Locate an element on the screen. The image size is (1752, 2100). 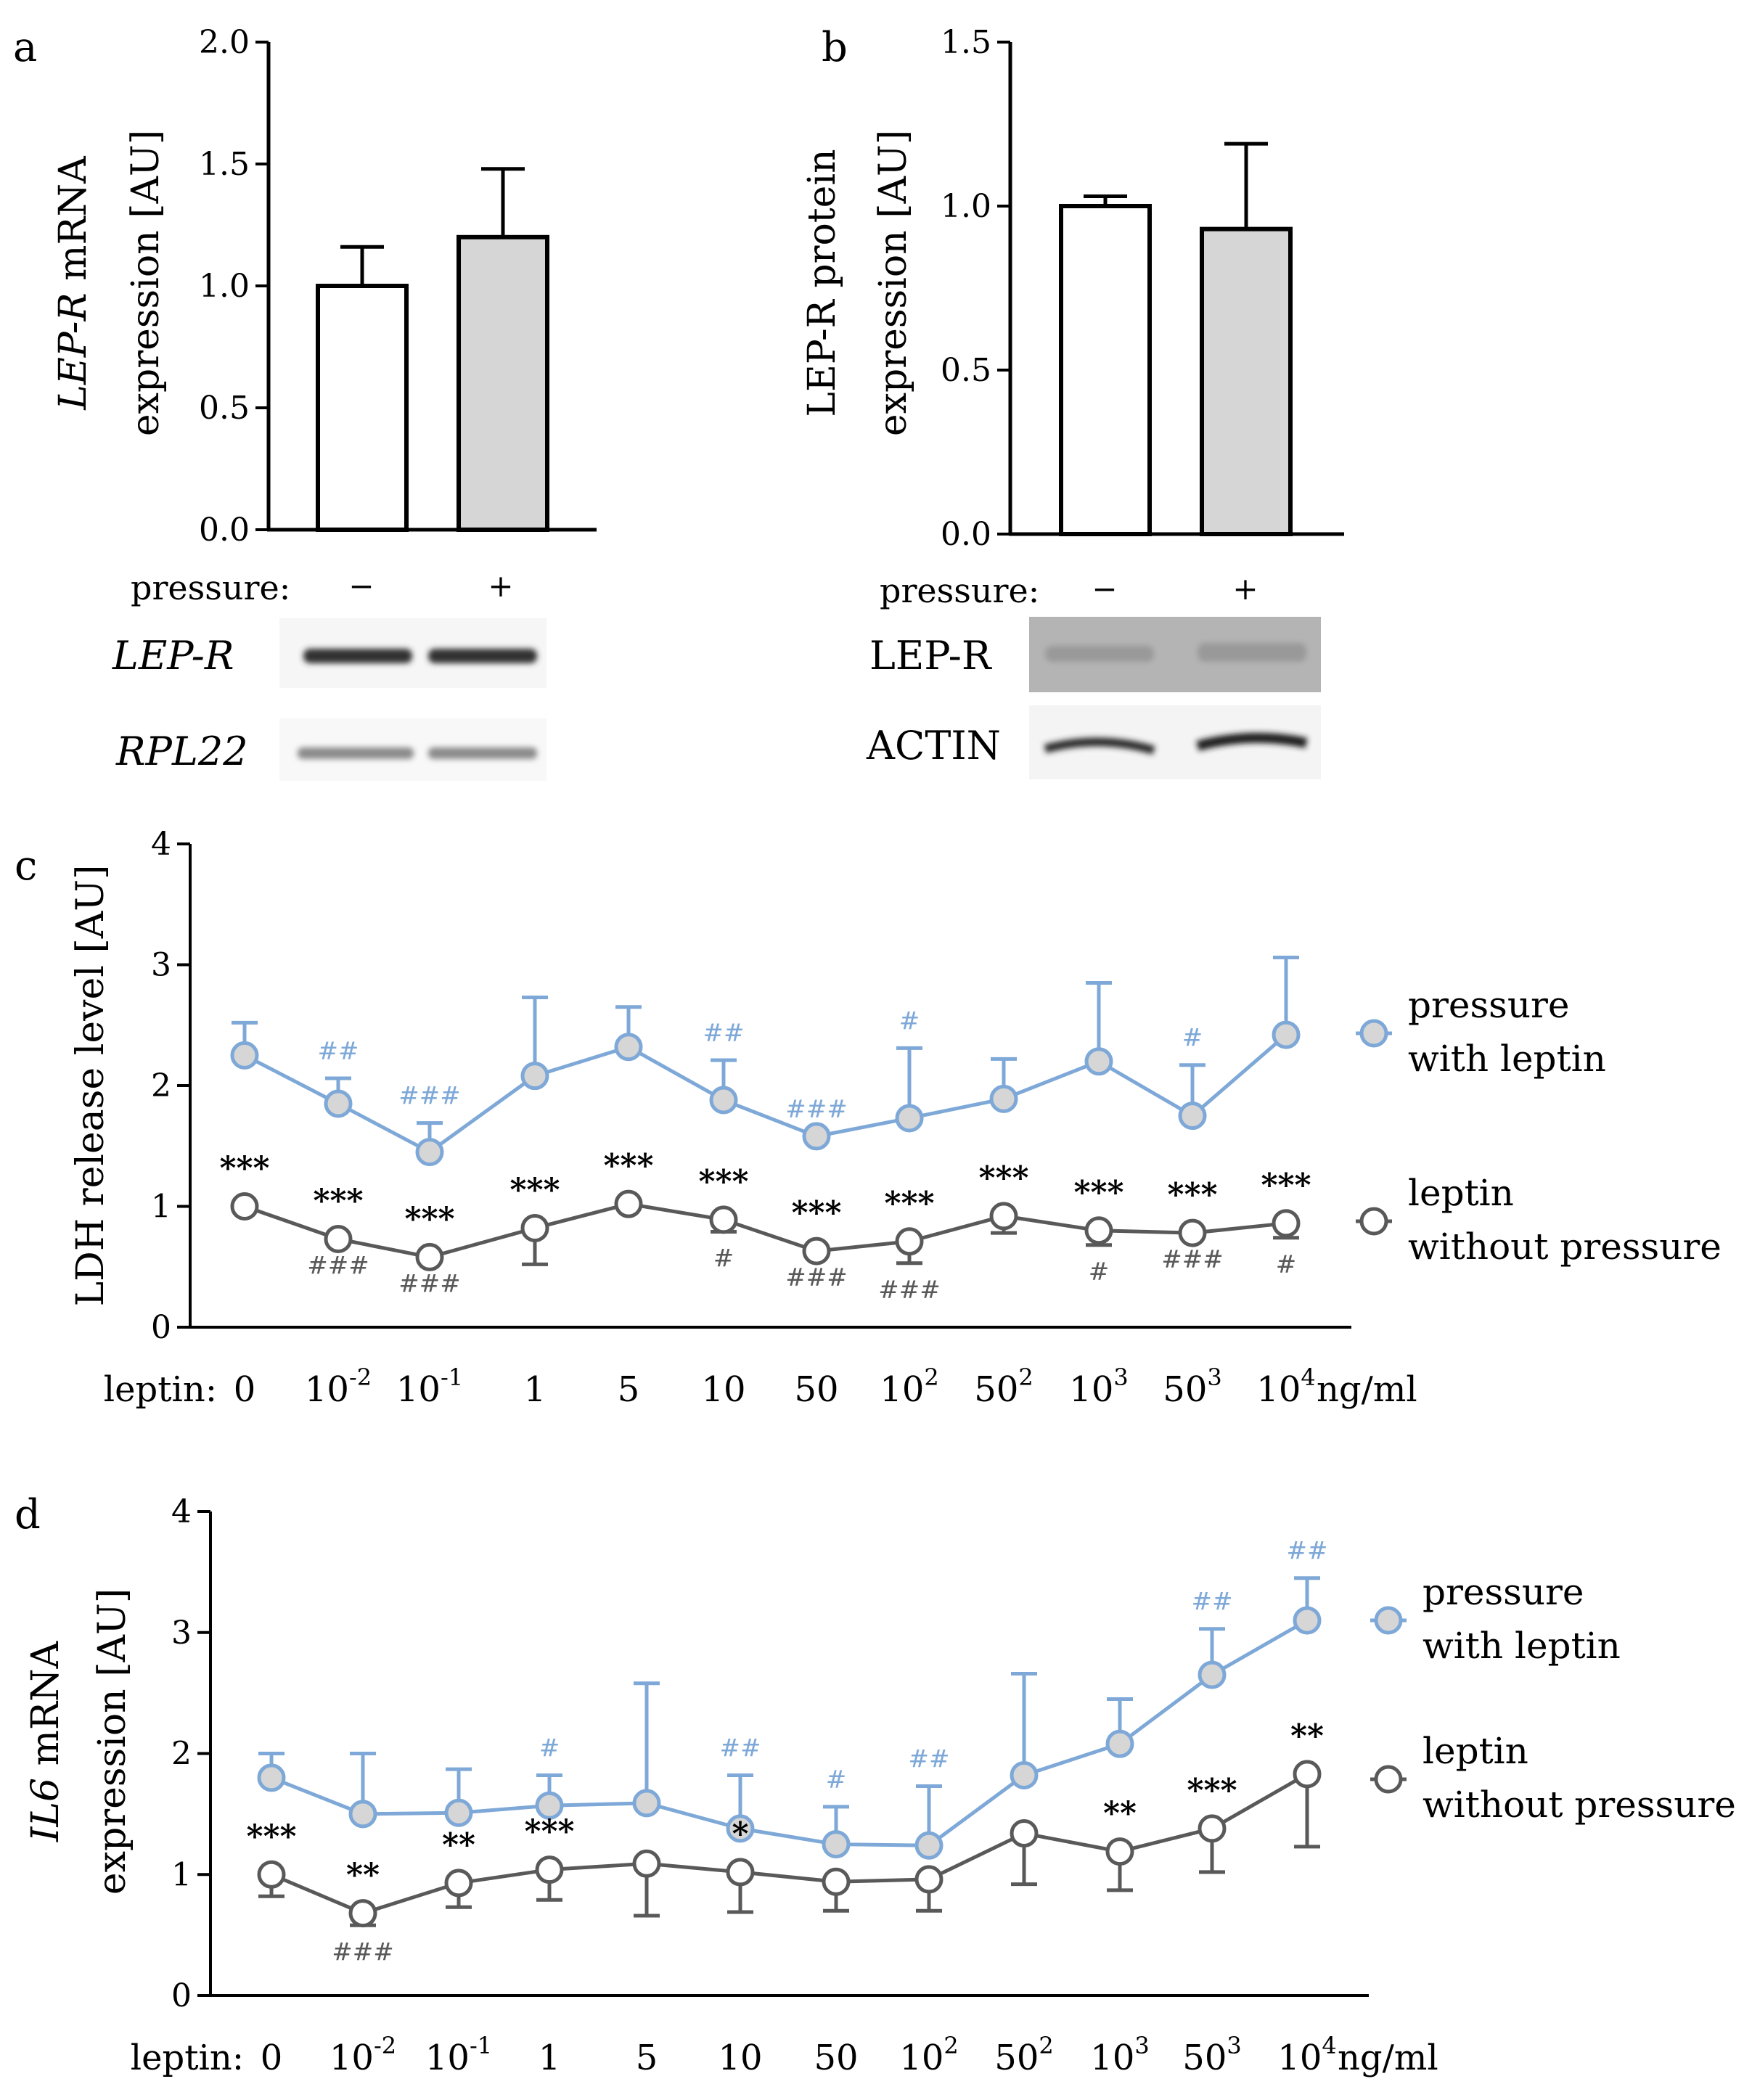
panel-d-x-tick-base-7: 10 is located at coordinates (921, 2058).